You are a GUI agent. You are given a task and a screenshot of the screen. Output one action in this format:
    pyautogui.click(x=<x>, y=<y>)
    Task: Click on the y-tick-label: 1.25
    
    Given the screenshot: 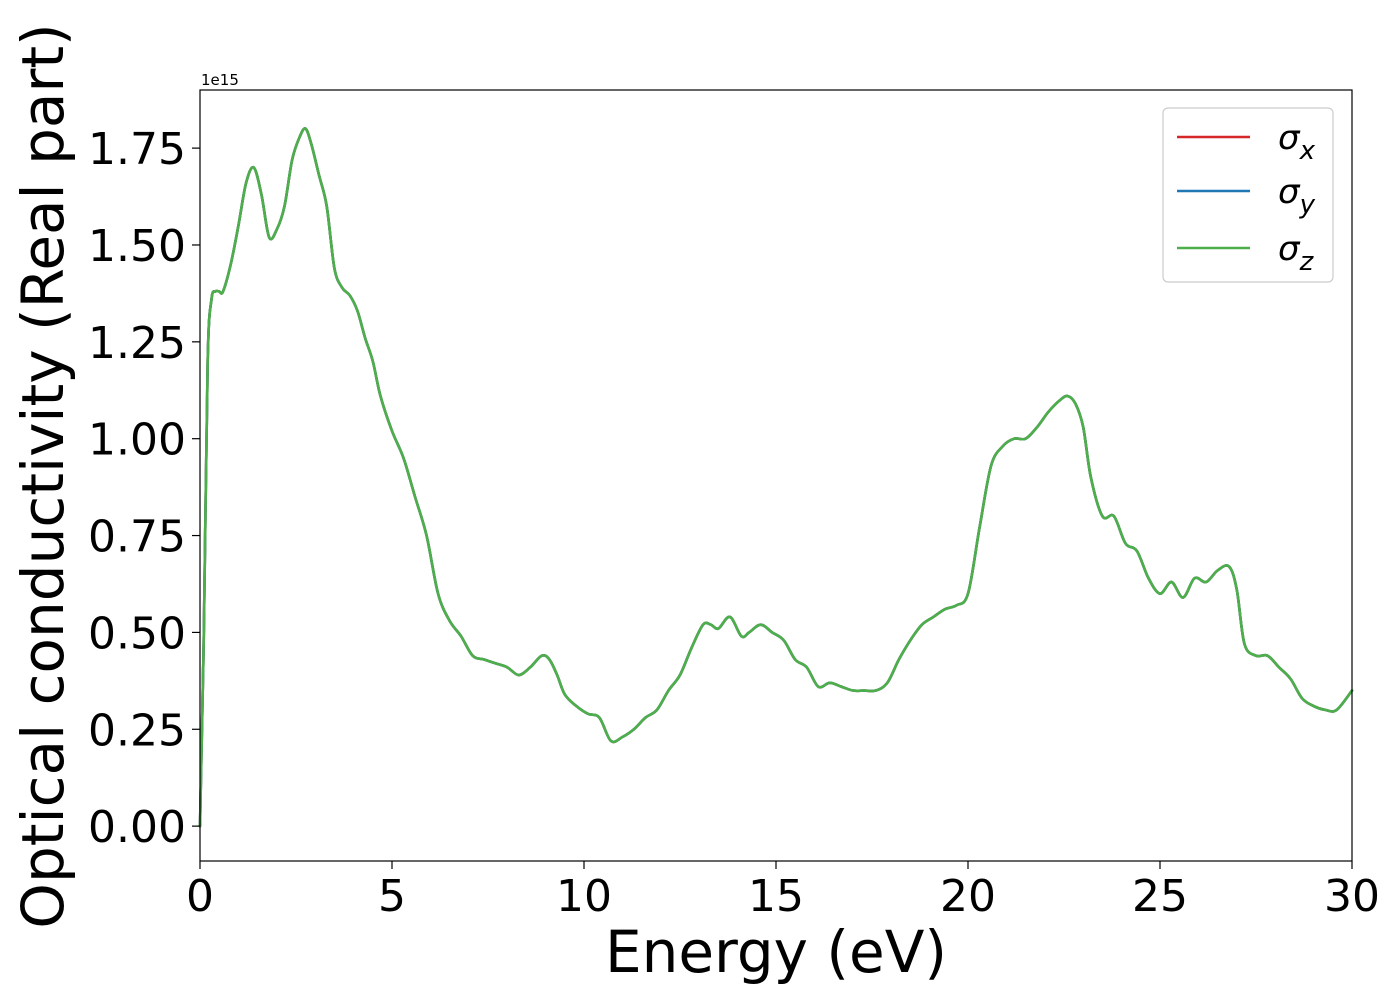 What is the action you would take?
    pyautogui.click(x=137, y=343)
    